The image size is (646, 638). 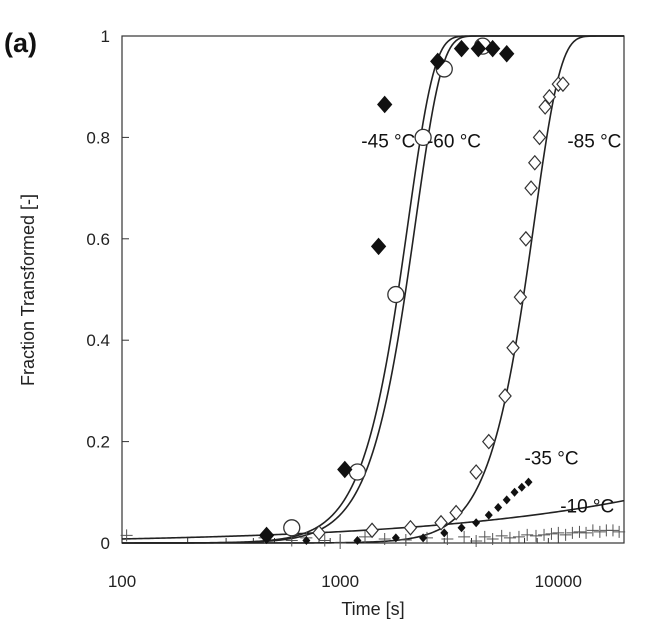 What do you see at coordinates (552, 458) in the screenshot?
I see `curve-label: -35 °C` at bounding box center [552, 458].